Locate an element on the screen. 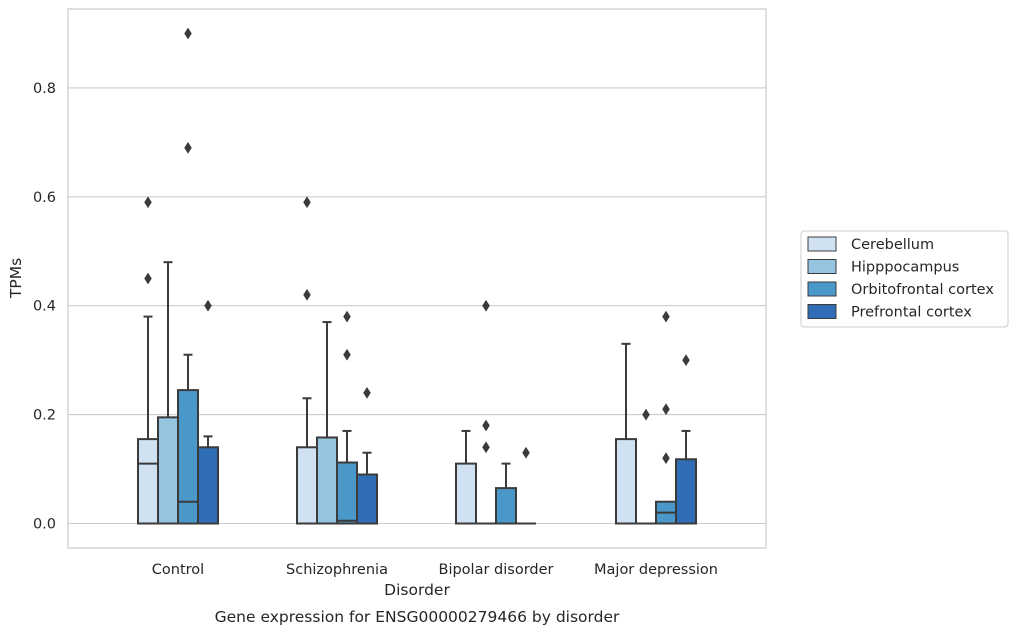 The image size is (1018, 634). x-tick-label: Bipolar disorder is located at coordinates (496, 570).